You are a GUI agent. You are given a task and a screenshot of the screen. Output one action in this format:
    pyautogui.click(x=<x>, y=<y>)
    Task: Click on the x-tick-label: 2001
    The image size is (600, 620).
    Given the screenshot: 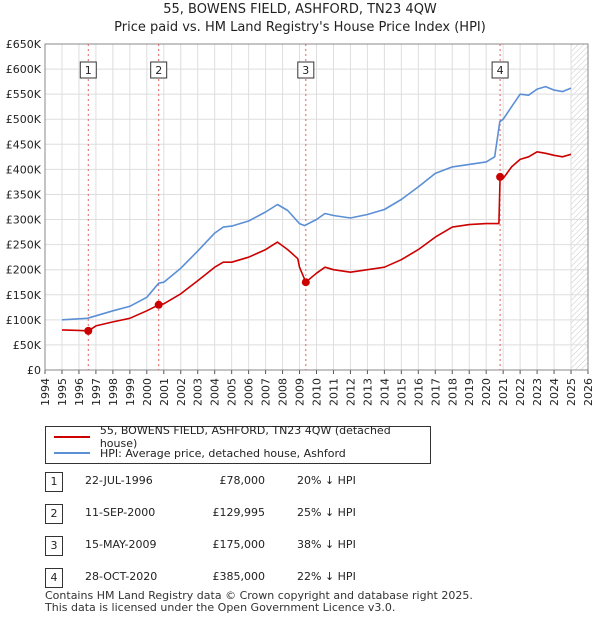 What is the action you would take?
    pyautogui.click(x=164, y=392)
    